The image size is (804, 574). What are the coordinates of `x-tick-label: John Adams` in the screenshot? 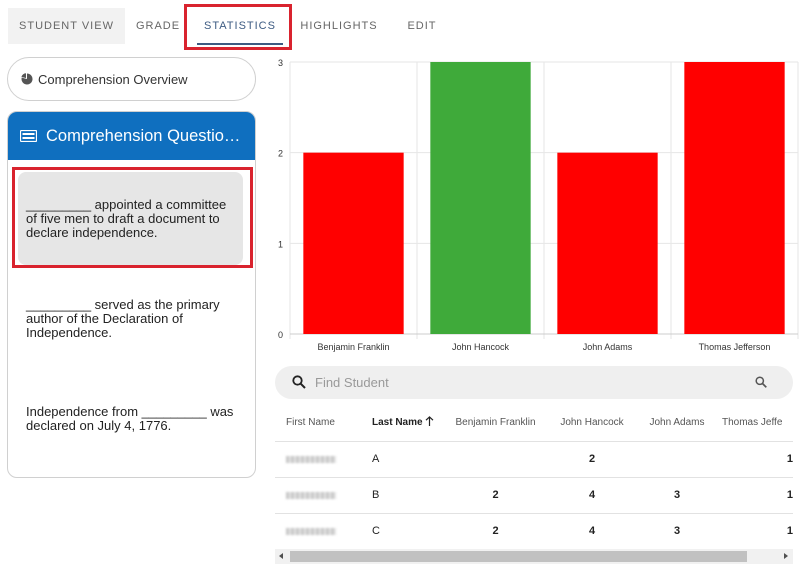 It's located at (608, 347).